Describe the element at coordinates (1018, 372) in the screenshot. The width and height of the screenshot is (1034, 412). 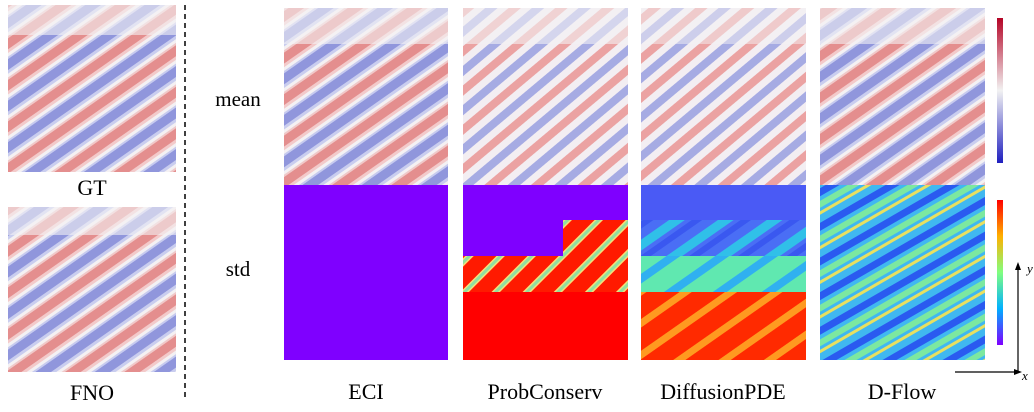
I see `x-arrowhead` at that location.